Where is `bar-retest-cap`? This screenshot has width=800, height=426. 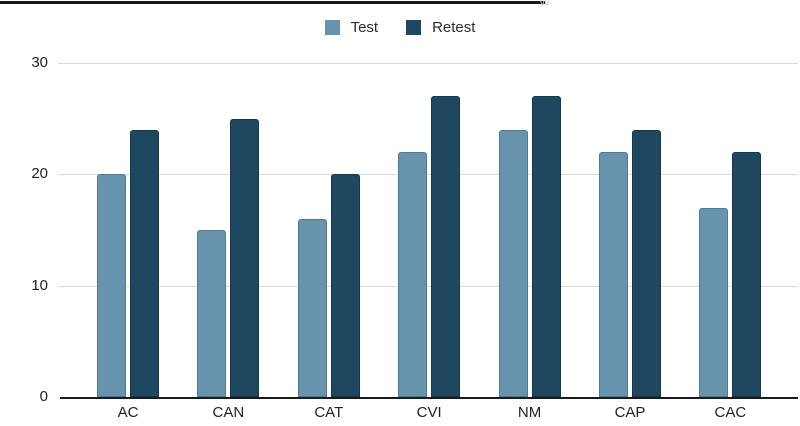
bar-retest-cap is located at coordinates (646, 263).